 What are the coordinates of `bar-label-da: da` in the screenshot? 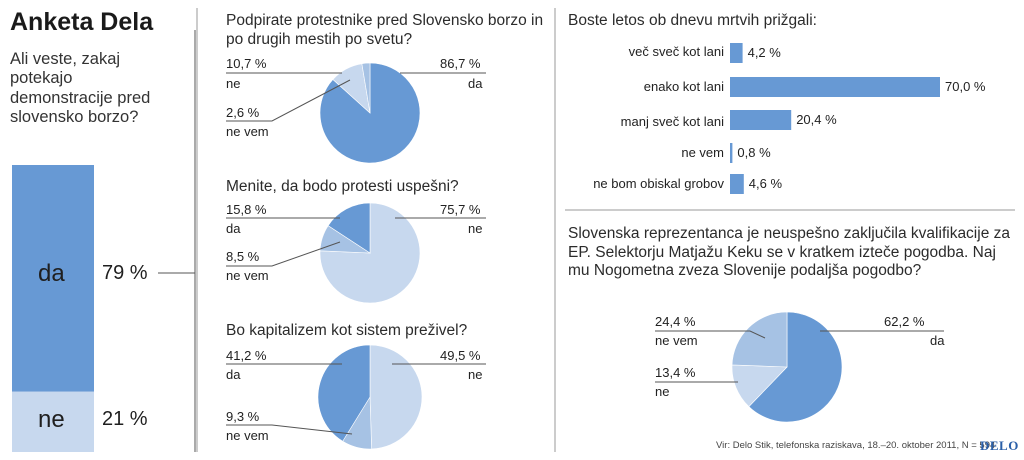 It's located at (51, 273).